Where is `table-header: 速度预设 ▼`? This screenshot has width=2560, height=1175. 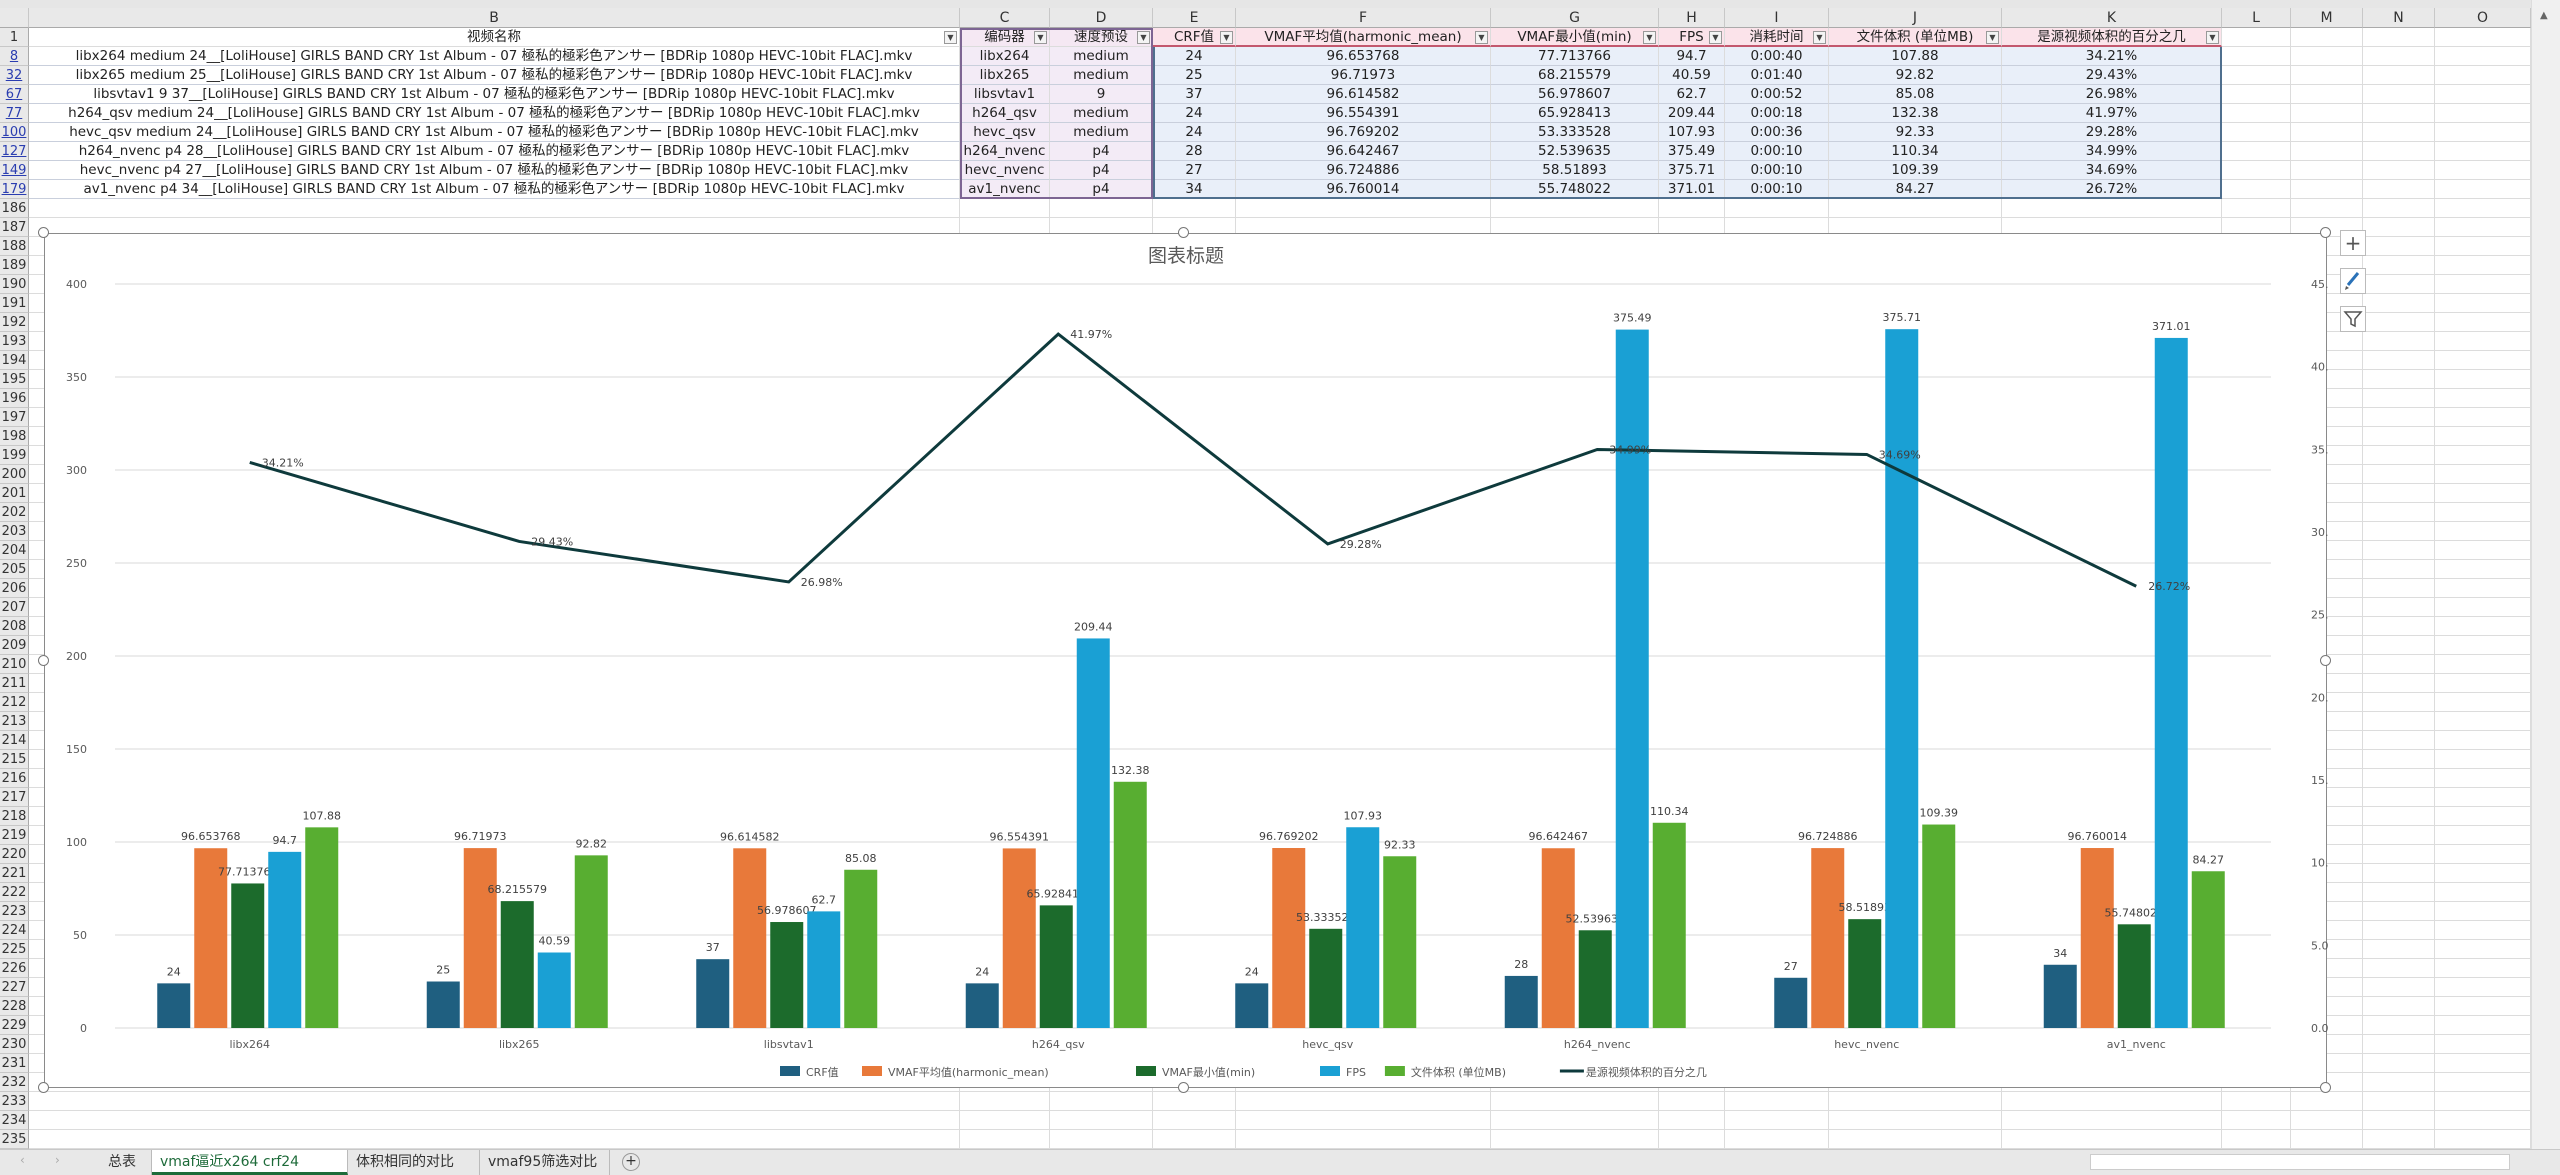
table-header: 速度预设 ▼ is located at coordinates (1101, 37).